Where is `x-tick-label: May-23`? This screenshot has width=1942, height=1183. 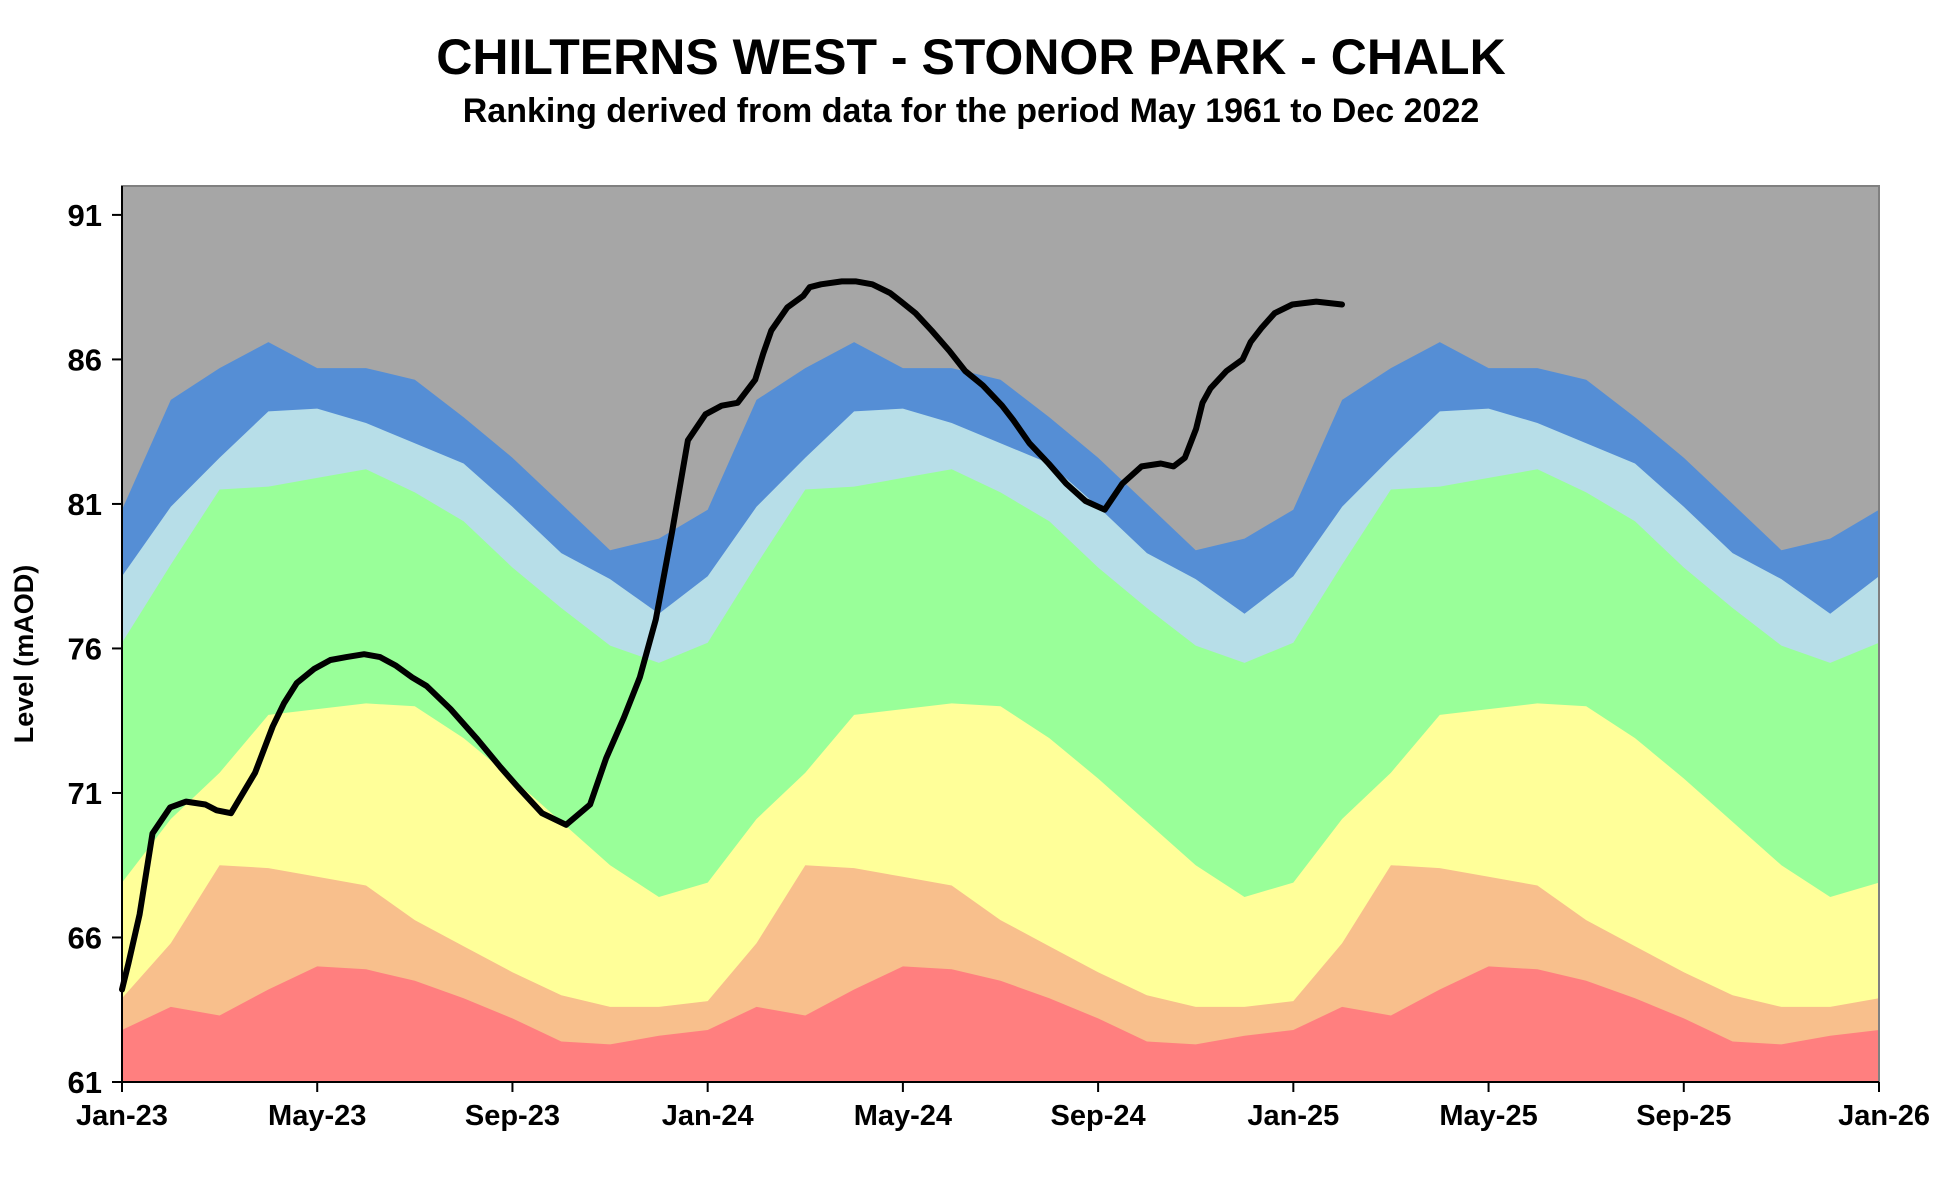
x-tick-label: May-23 is located at coordinates (317, 1116).